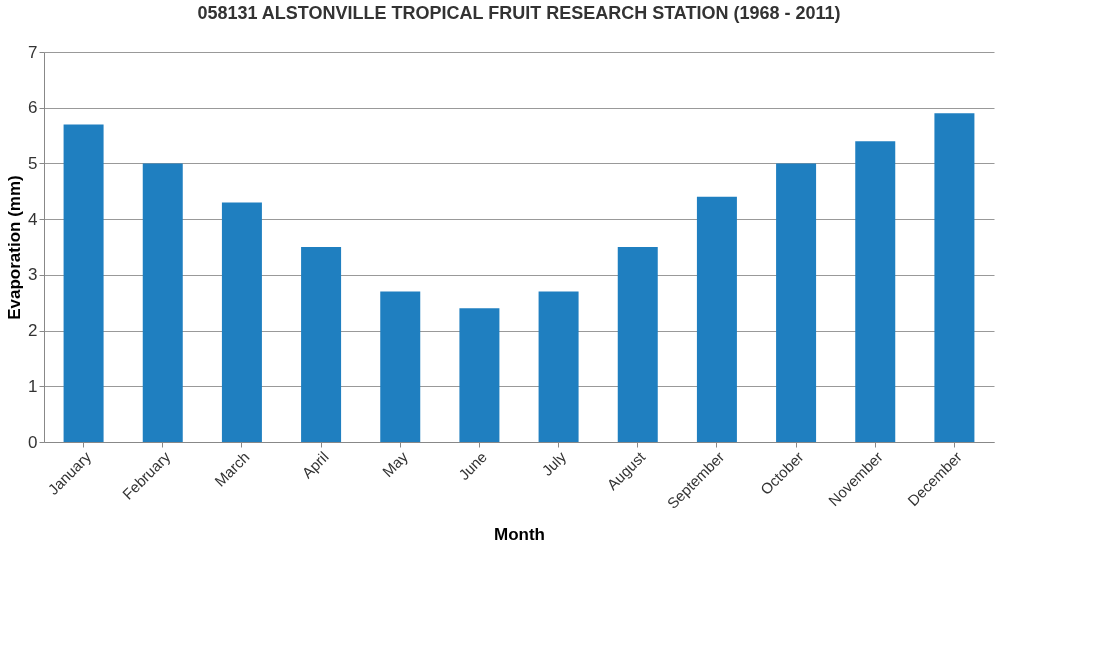 This screenshot has width=1099, height=664. What do you see at coordinates (33, 442) in the screenshot?
I see `y-tick-label: 0` at bounding box center [33, 442].